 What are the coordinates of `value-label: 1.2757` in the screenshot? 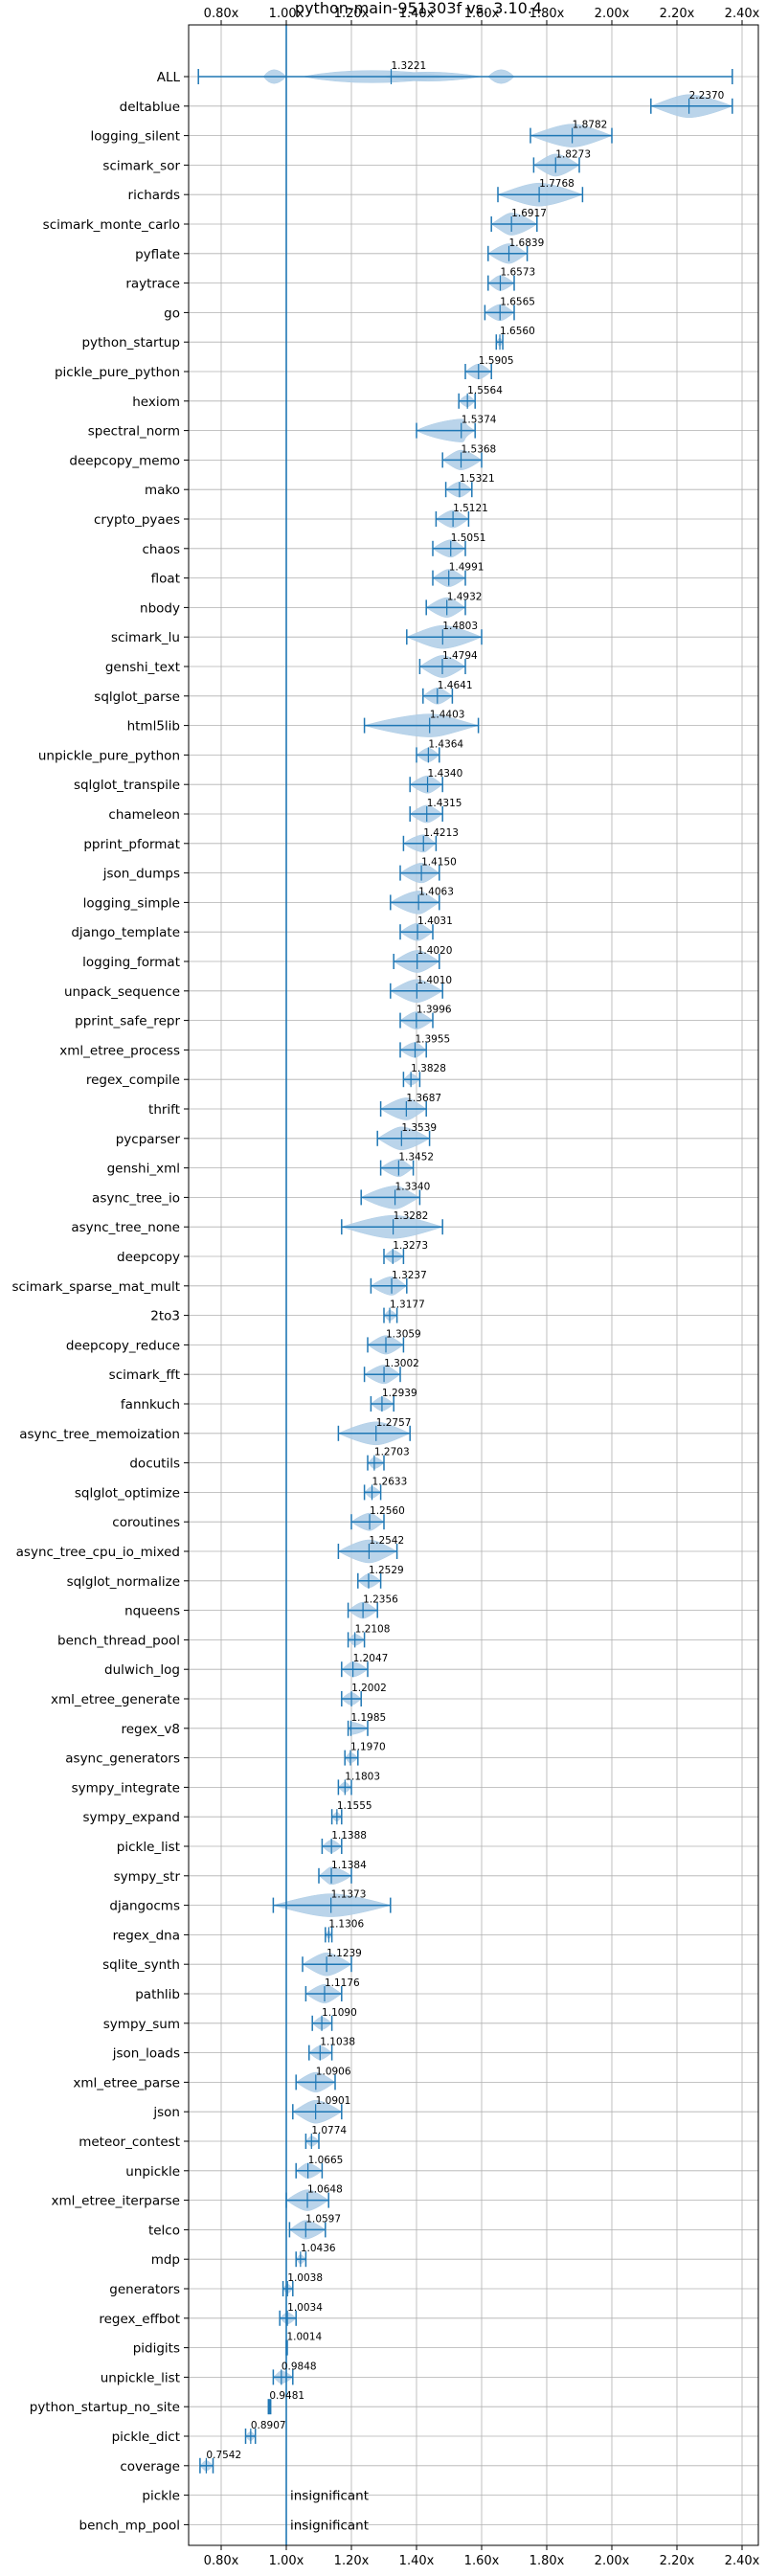 It's located at (394, 1423).